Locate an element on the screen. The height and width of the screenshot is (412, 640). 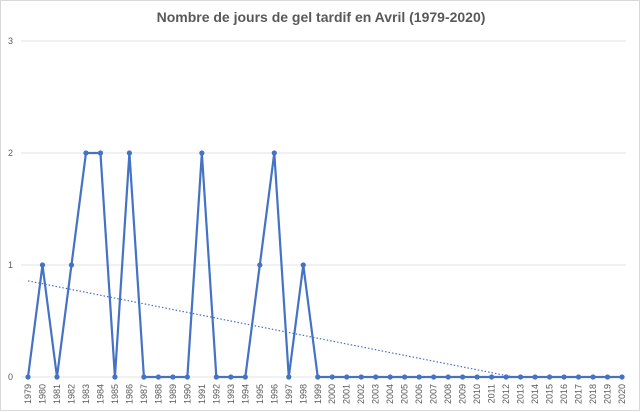
x-tick-label: 1989 is located at coordinates (173, 394).